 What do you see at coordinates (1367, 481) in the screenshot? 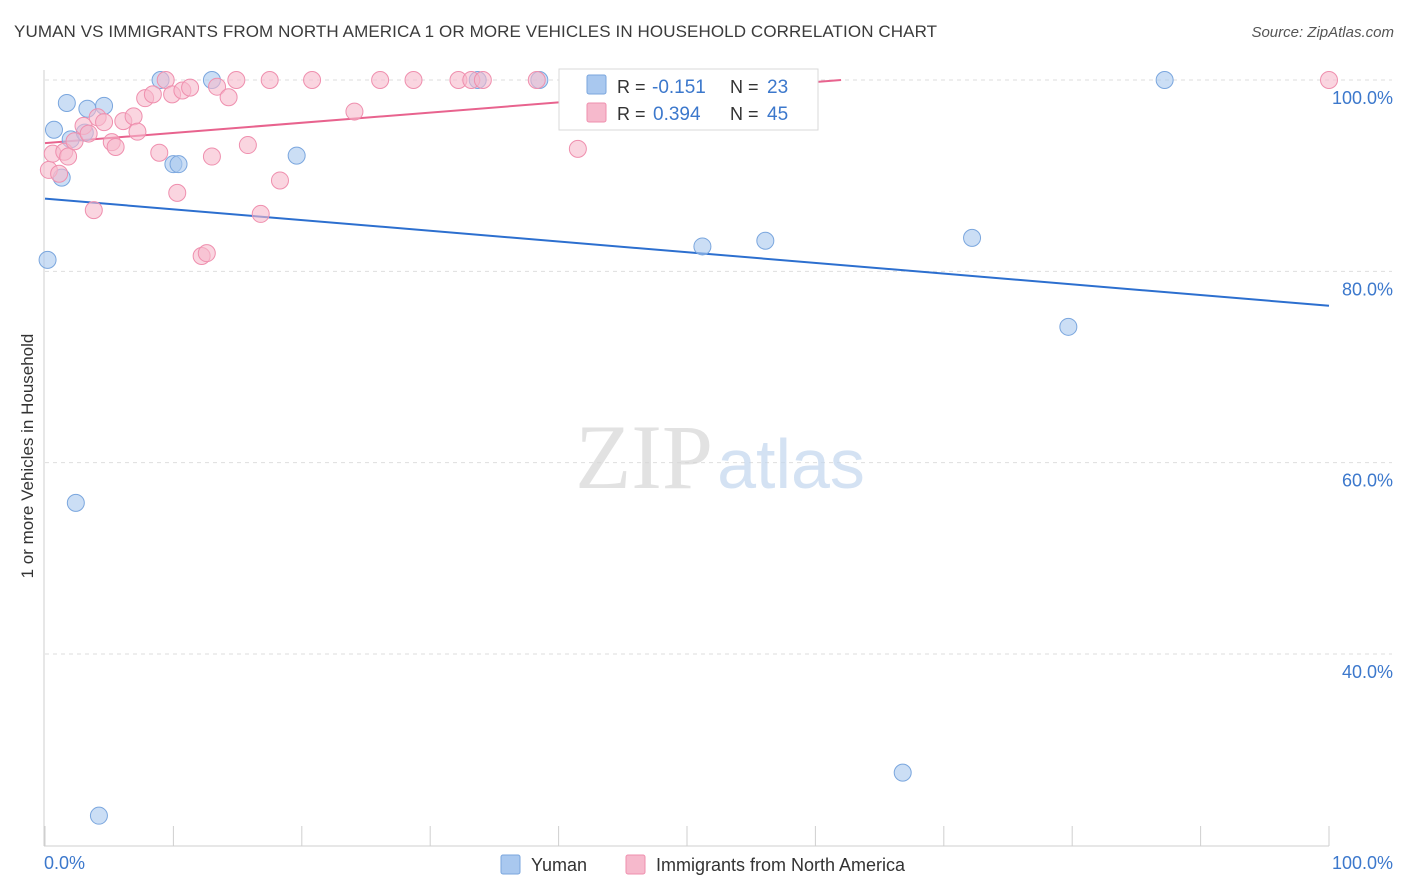
I see `y-tick-label: 60.0%` at bounding box center [1367, 481].